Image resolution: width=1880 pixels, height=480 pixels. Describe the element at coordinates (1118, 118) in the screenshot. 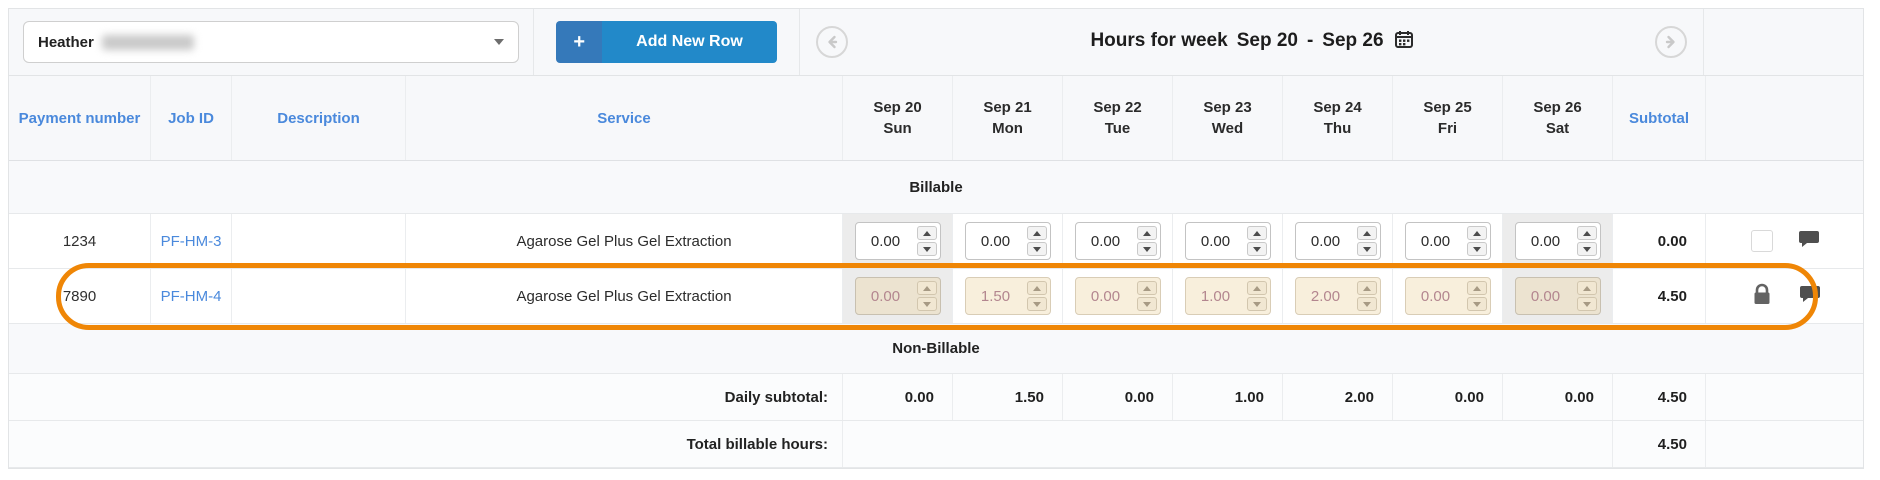

I see `header-day-tue: Sep 22 Tue` at that location.